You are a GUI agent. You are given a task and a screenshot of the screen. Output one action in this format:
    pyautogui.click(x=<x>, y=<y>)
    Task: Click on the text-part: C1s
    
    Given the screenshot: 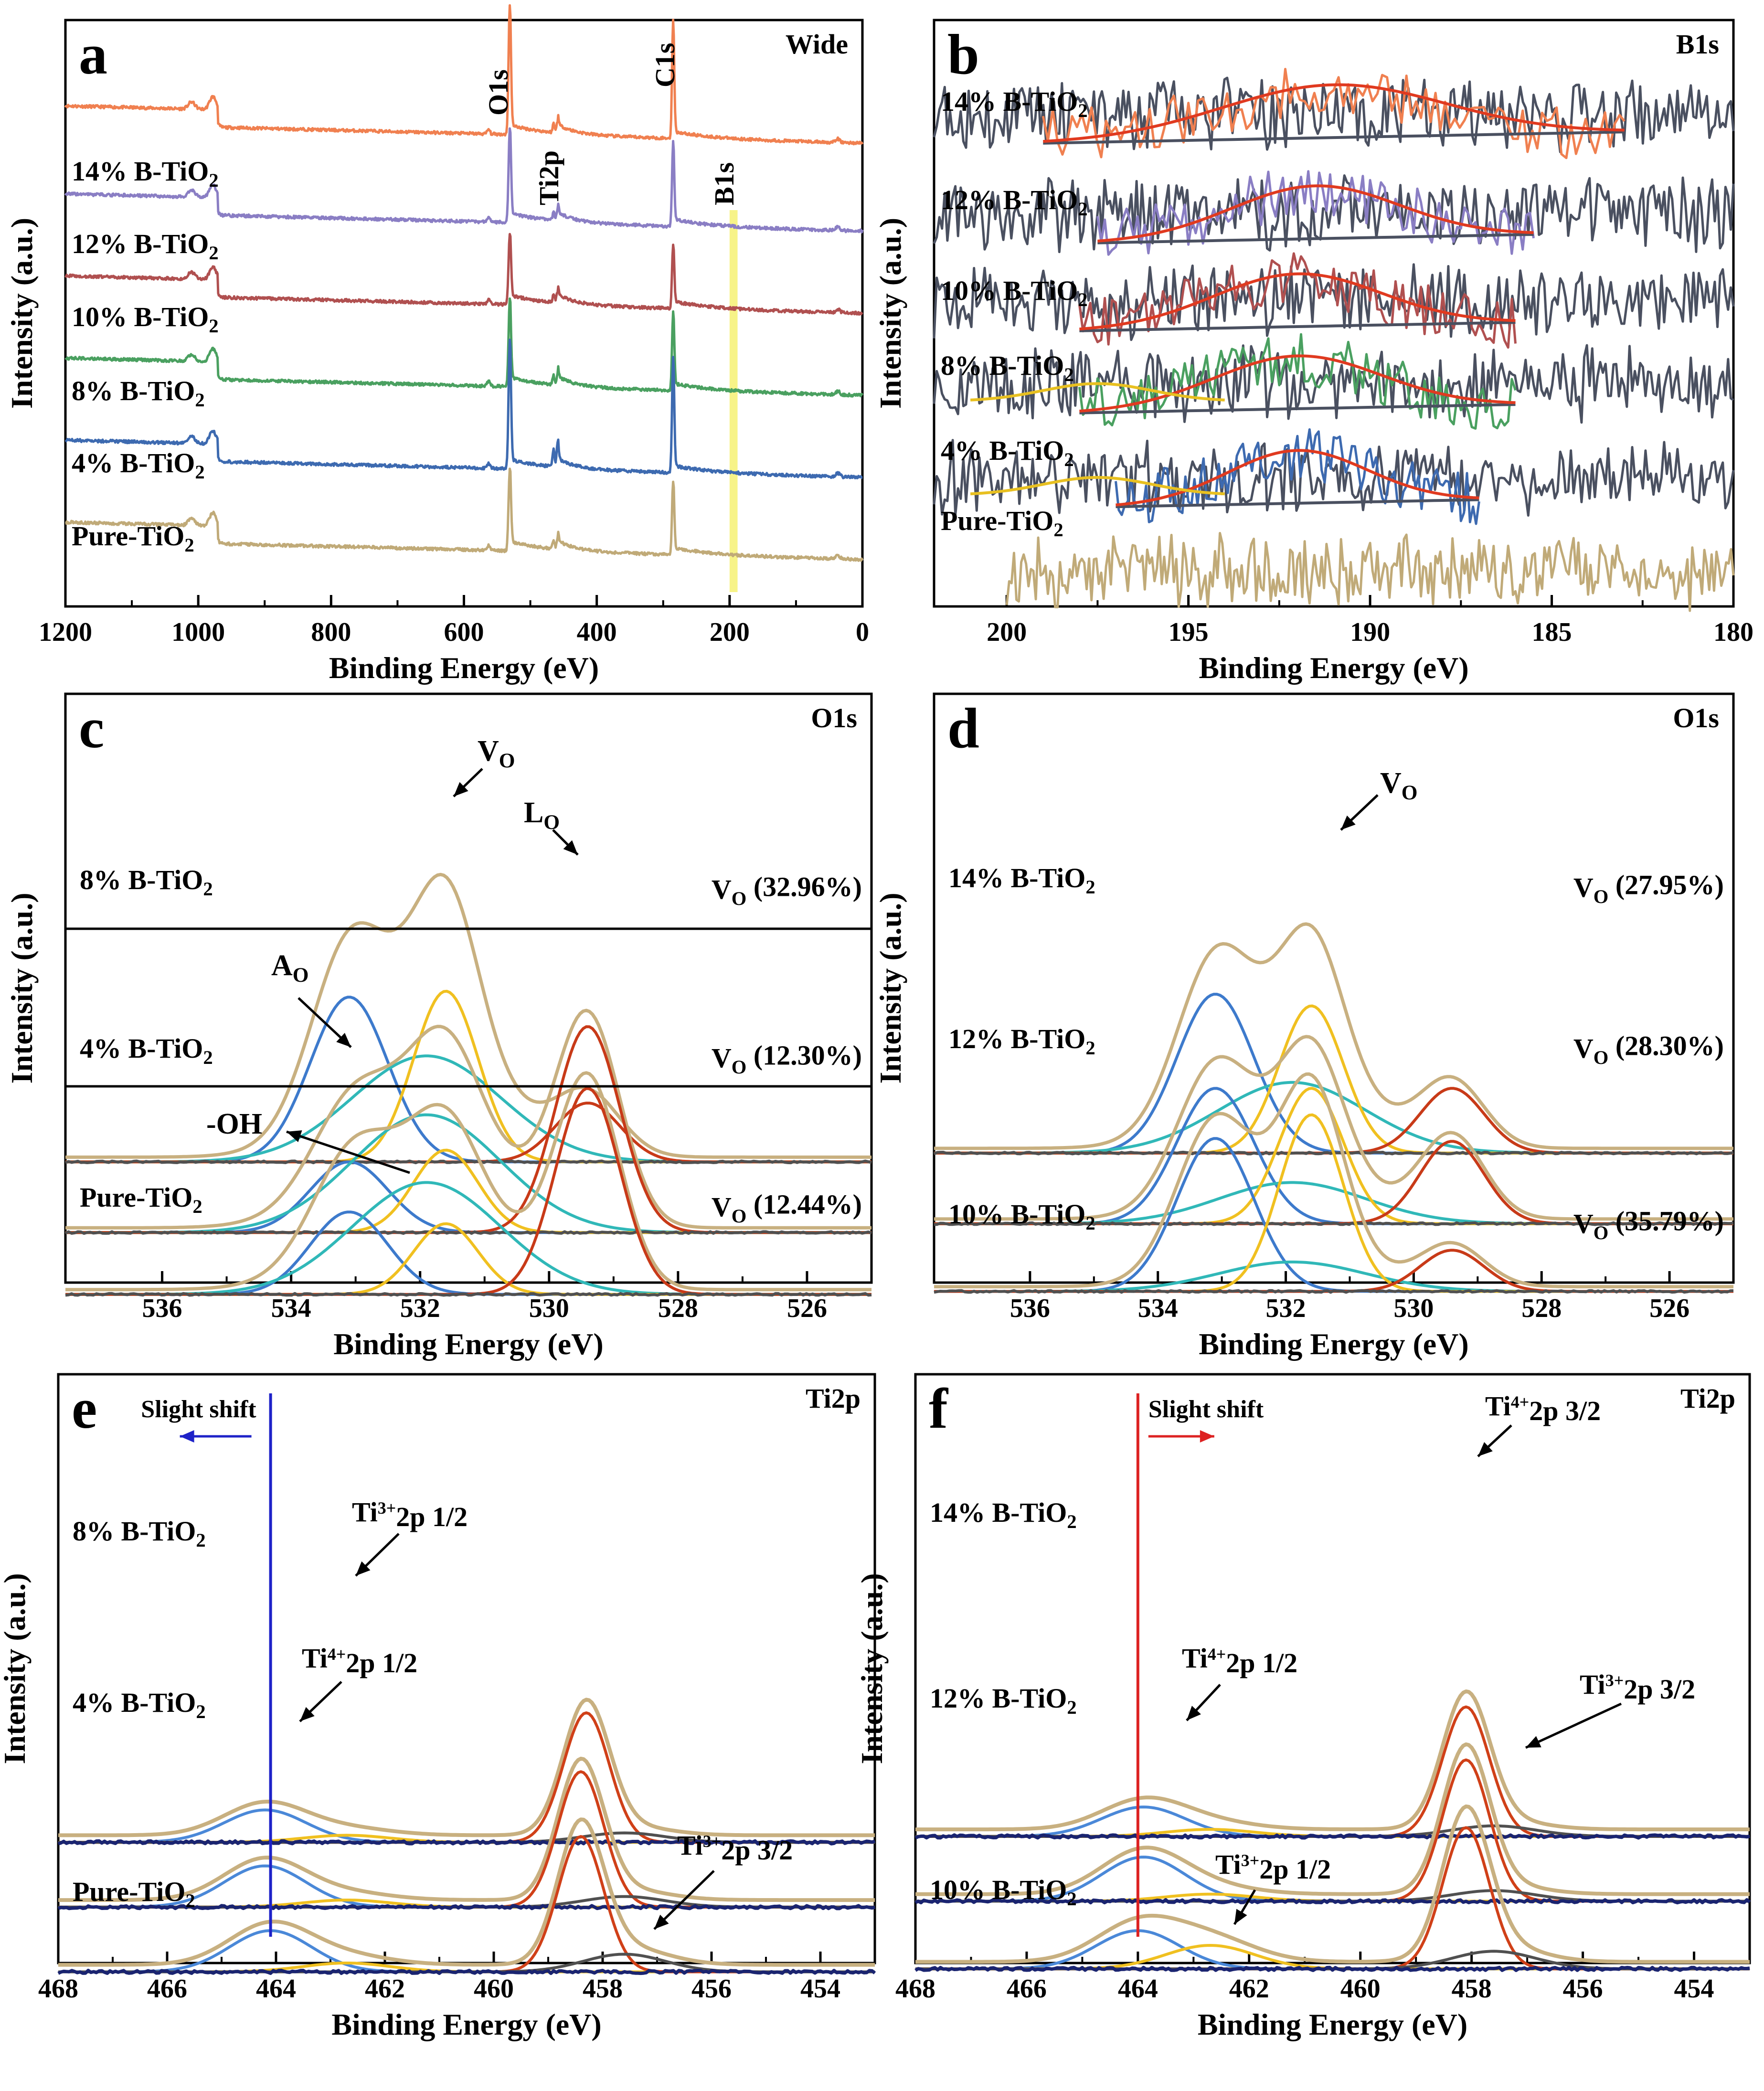 What is the action you would take?
    pyautogui.click(x=664, y=65)
    